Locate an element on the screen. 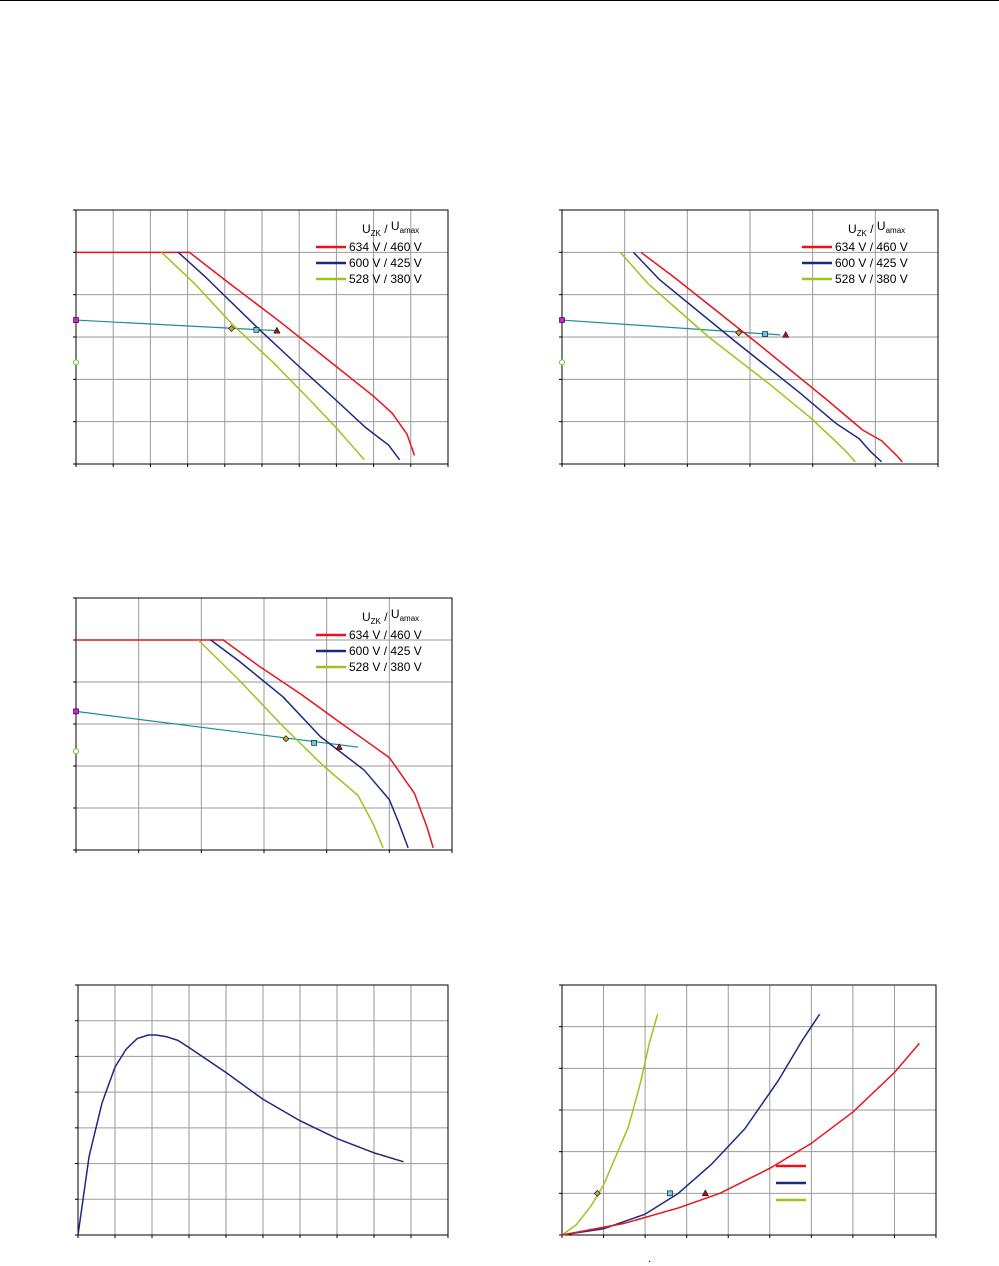  bottom-mark: . is located at coordinates (650, 1258).